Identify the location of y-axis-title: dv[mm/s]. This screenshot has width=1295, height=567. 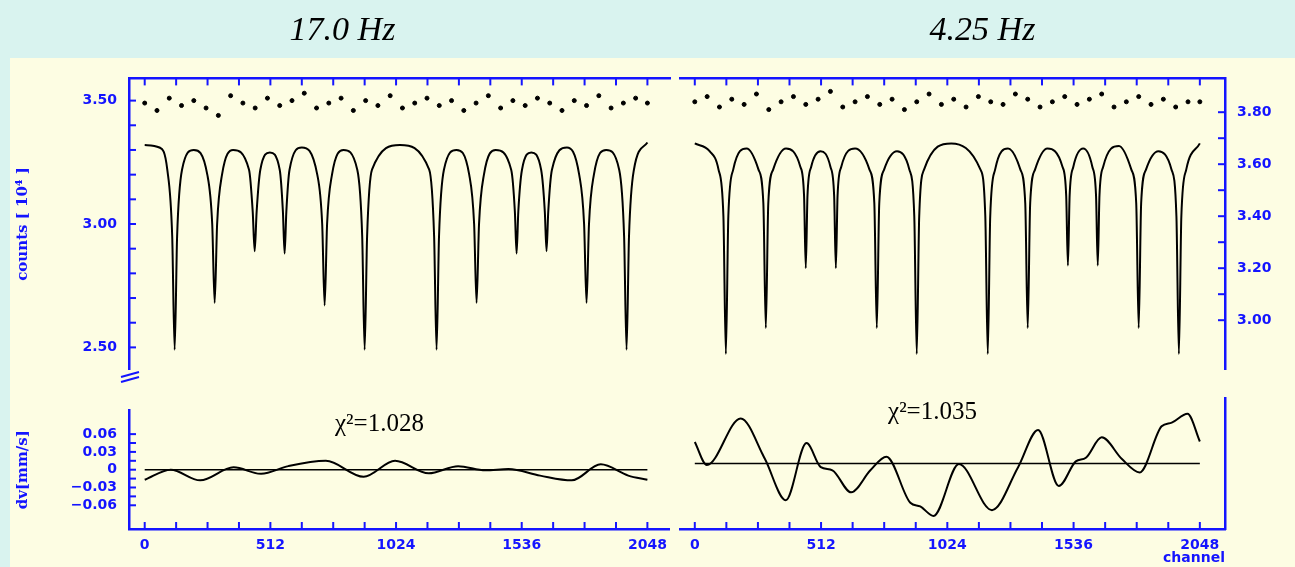
(21, 470).